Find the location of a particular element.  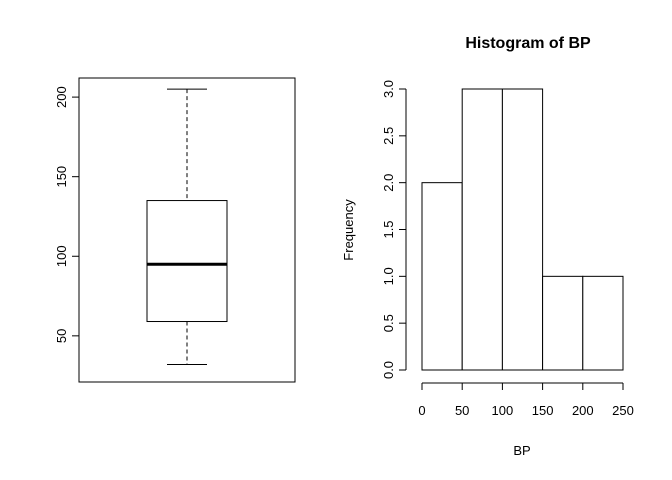

histogram-y-axis: 0.0 0.5 1.0 1.5 2.0 2.5 3.0 is located at coordinates (394, 229).